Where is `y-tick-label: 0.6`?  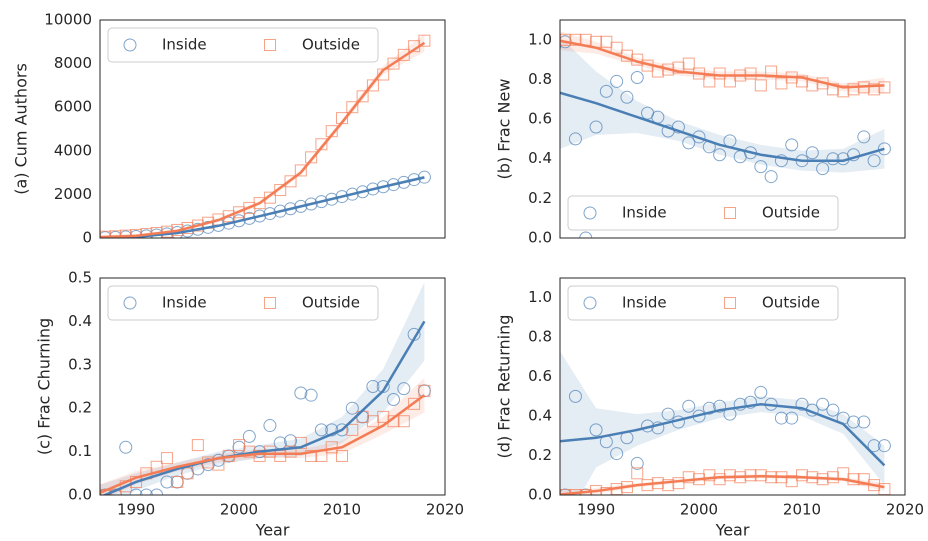
y-tick-label: 0.6 is located at coordinates (540, 376).